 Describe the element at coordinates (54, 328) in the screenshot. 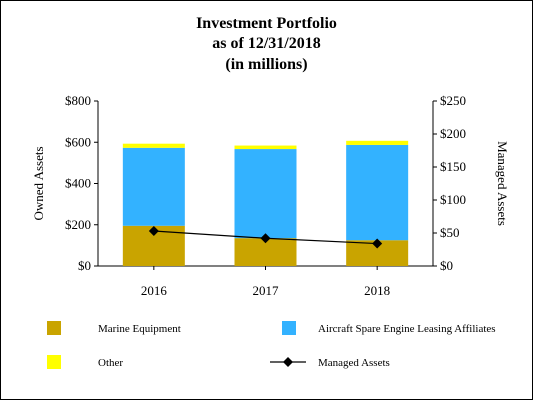

I see `legend-swatch-marine-equipment` at that location.